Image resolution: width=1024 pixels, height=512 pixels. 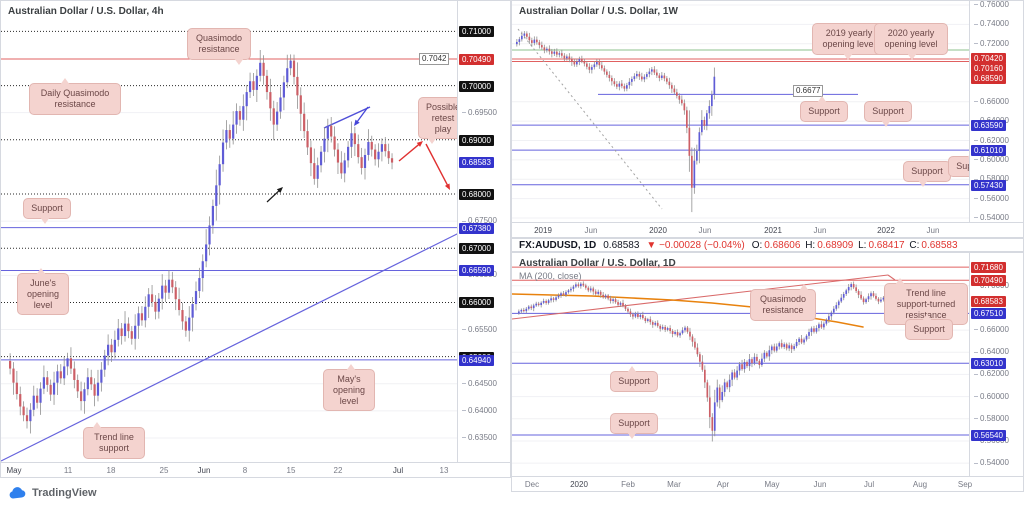 I want to click on price-tick: 0.62000, so click(x=991, y=141).